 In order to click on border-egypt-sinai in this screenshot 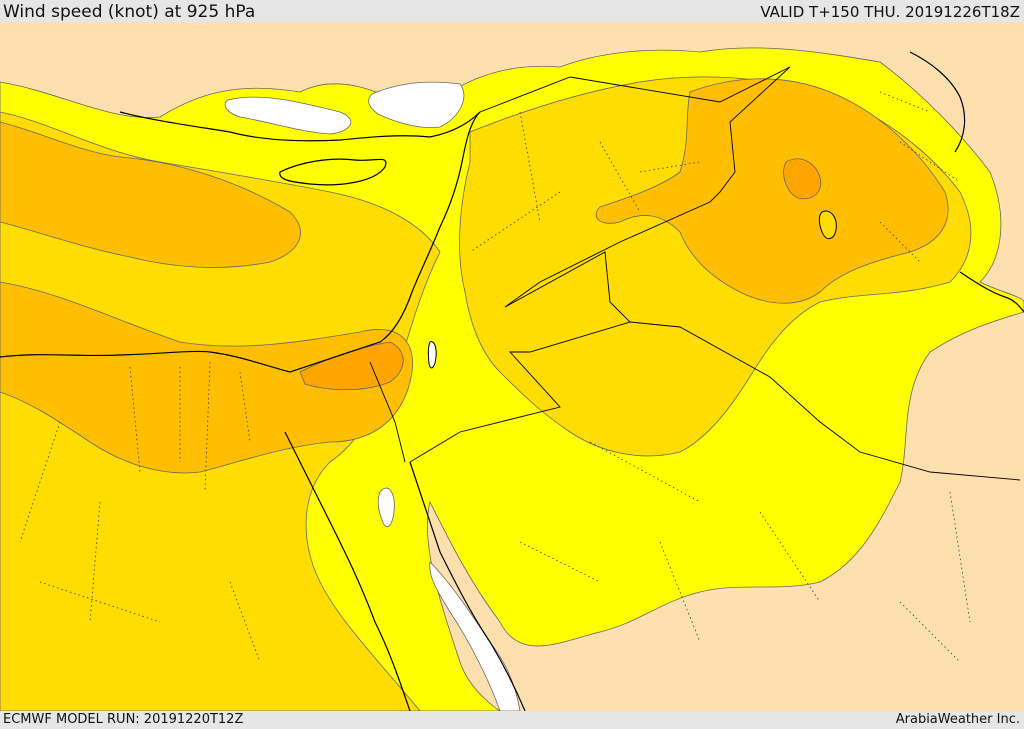, I will do `click(387, 412)`.